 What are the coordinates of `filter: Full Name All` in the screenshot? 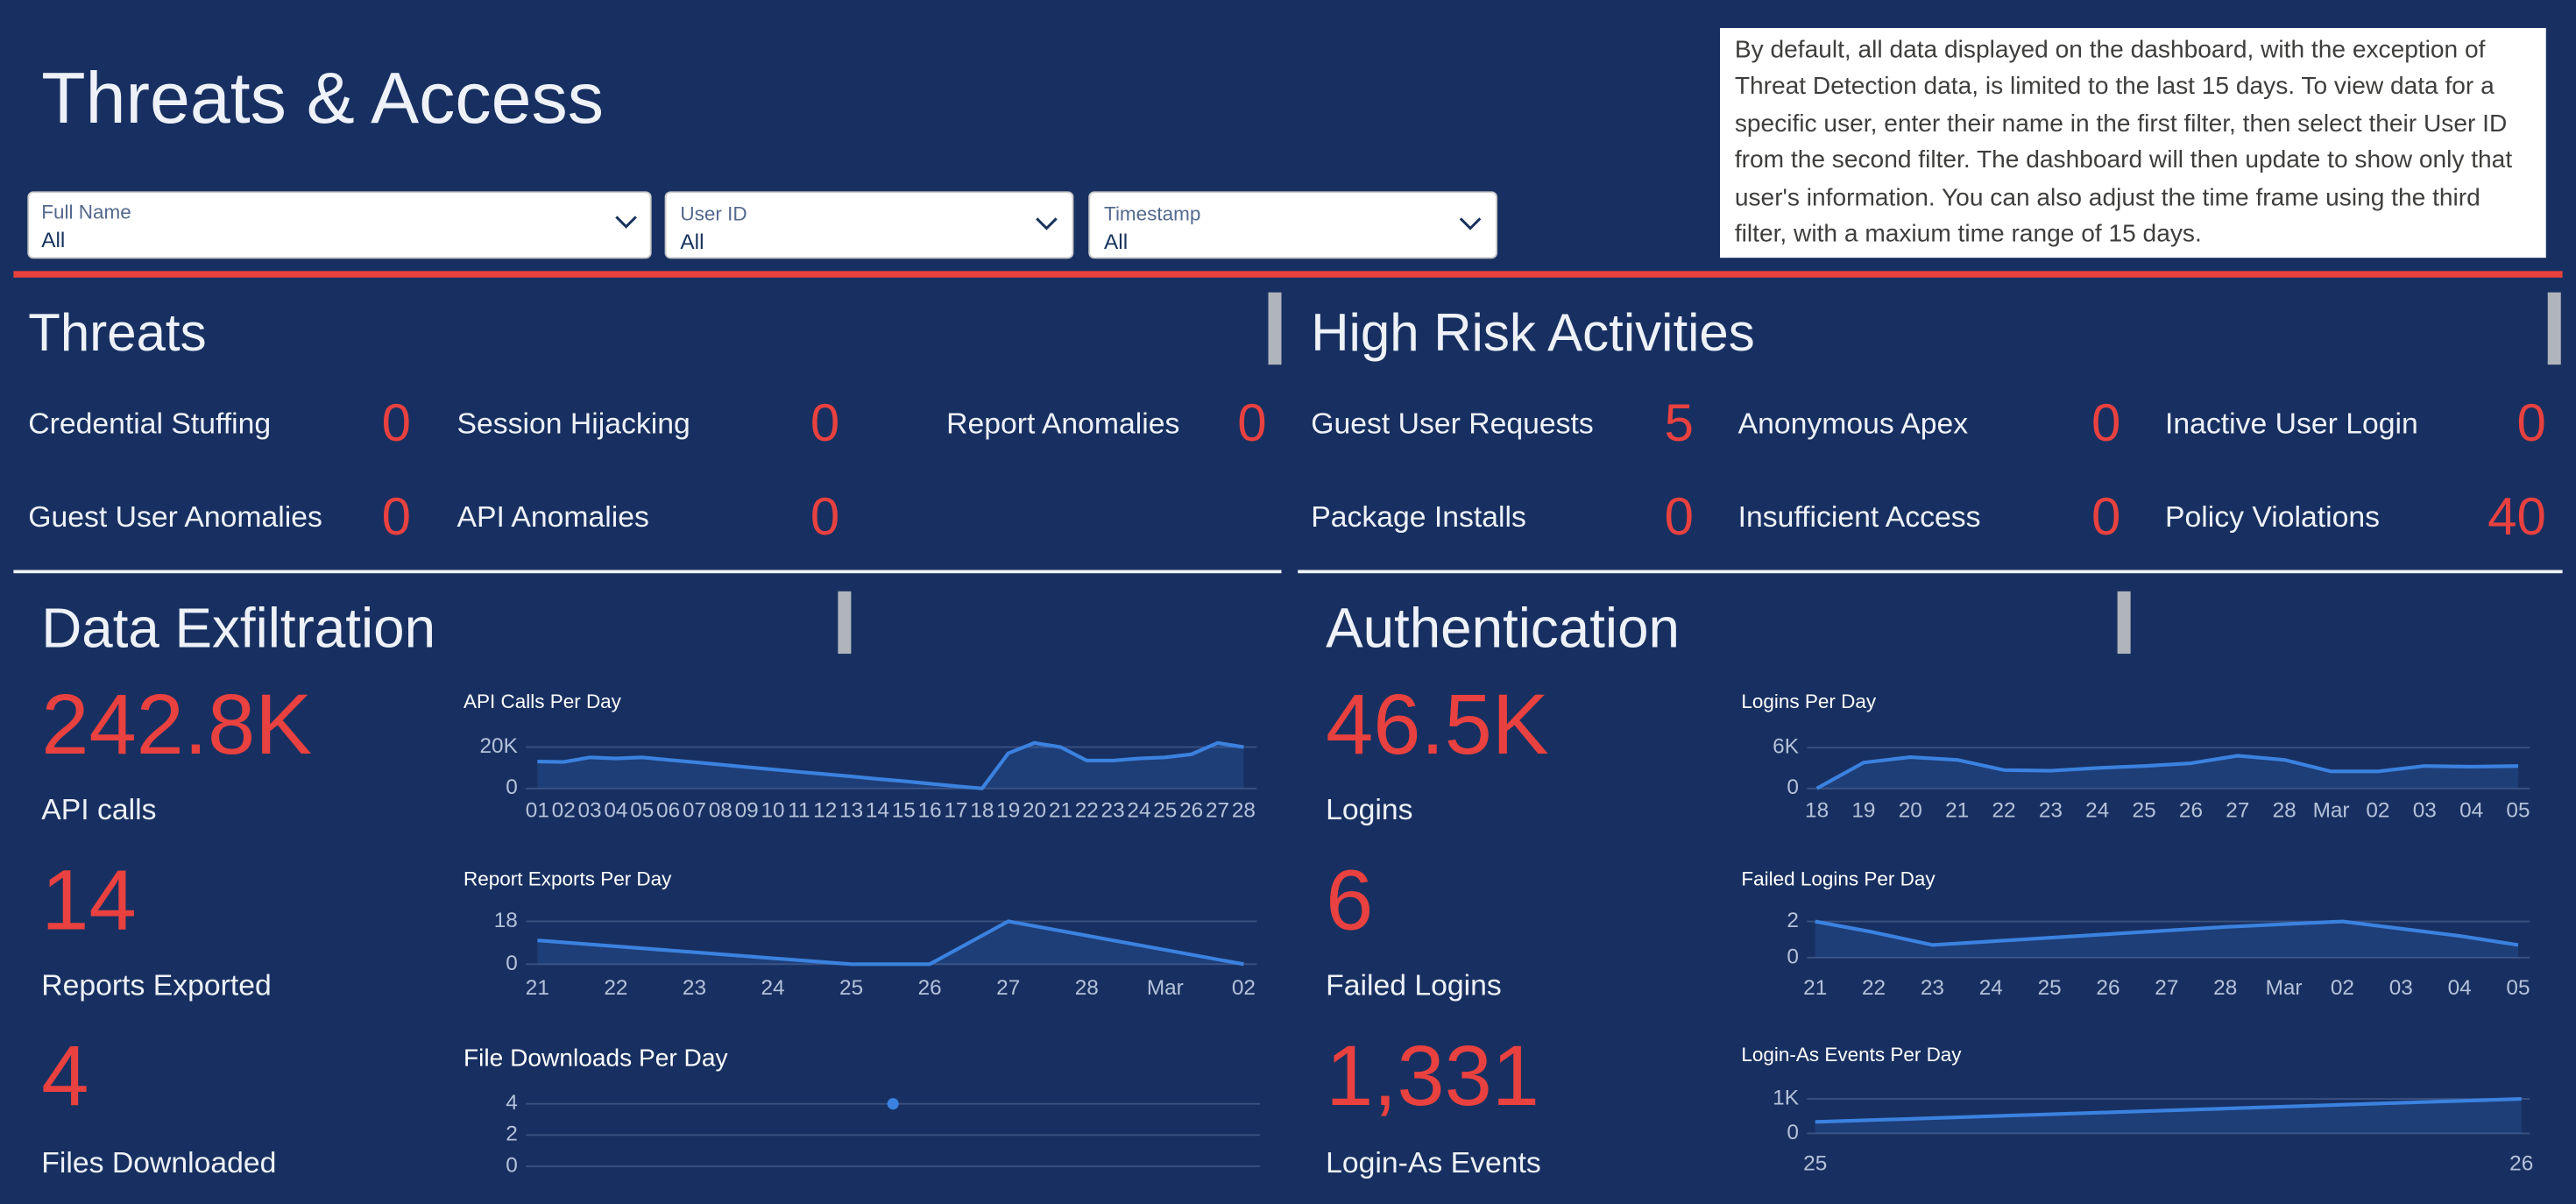 It's located at (339, 225).